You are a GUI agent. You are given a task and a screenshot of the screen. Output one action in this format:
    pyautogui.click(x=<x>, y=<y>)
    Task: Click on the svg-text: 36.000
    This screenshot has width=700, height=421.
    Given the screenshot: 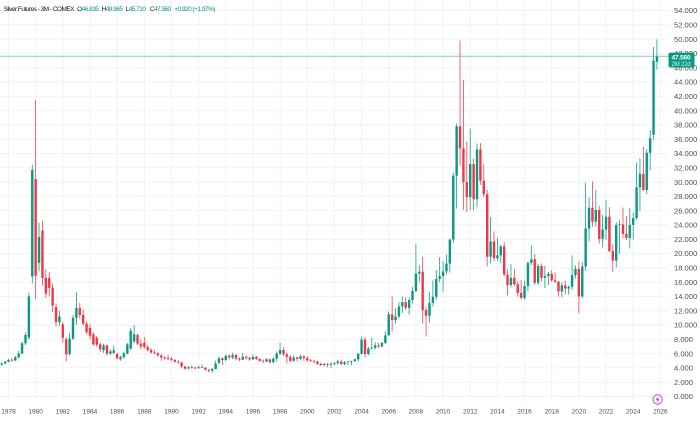 What is the action you would take?
    pyautogui.click(x=685, y=139)
    